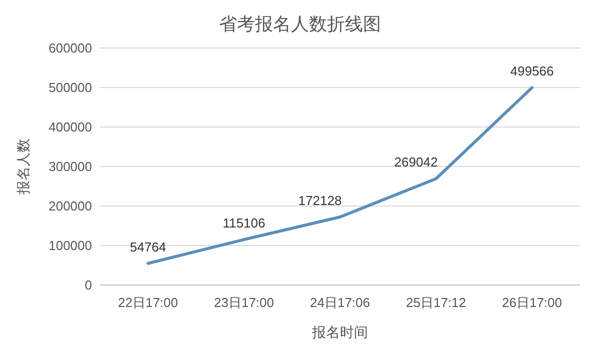 The height and width of the screenshot is (361, 600). What do you see at coordinates (148, 302) in the screenshot?
I see `x-tick-label: 22日17:00` at bounding box center [148, 302].